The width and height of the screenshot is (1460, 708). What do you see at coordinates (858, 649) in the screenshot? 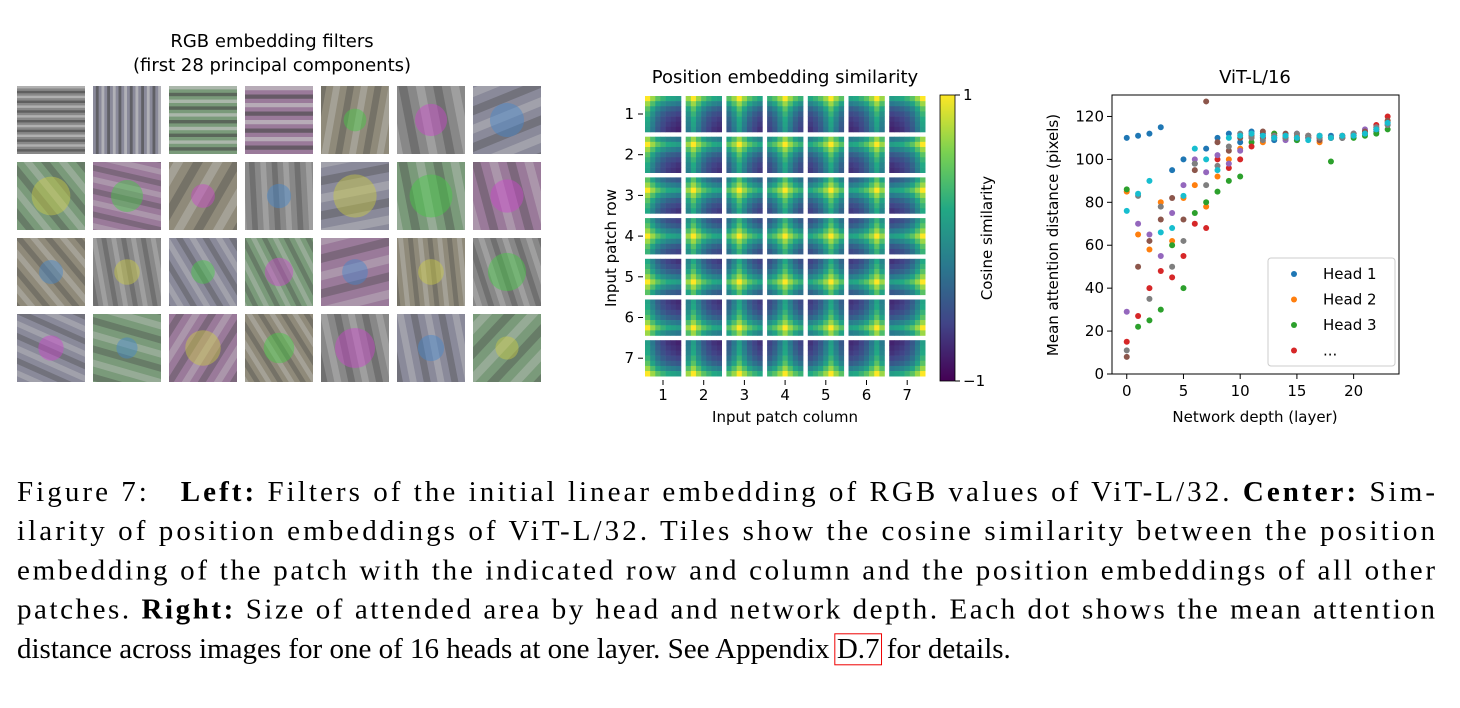
I see `caption-link: D.7` at bounding box center [858, 649].